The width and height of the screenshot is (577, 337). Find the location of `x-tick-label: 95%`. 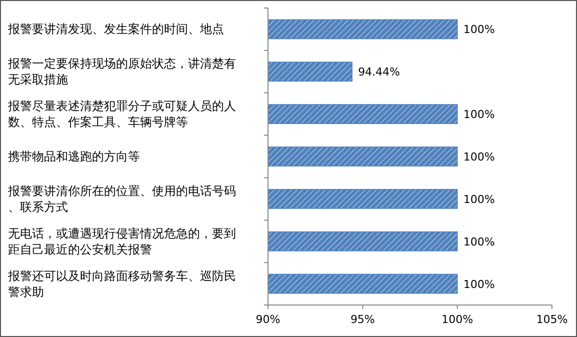

x-tick-label: 95% is located at coordinates (362, 319).